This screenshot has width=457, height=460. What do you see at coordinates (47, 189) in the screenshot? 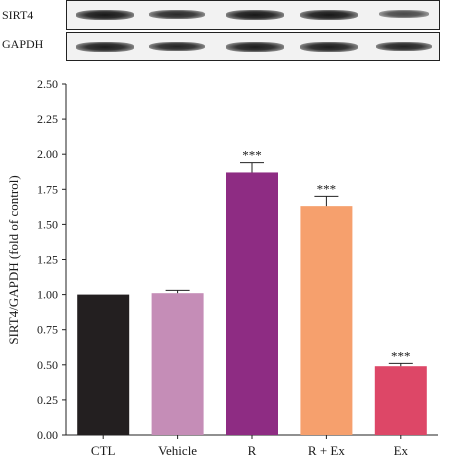
I see `y-tick-label: 1.75` at bounding box center [47, 189].